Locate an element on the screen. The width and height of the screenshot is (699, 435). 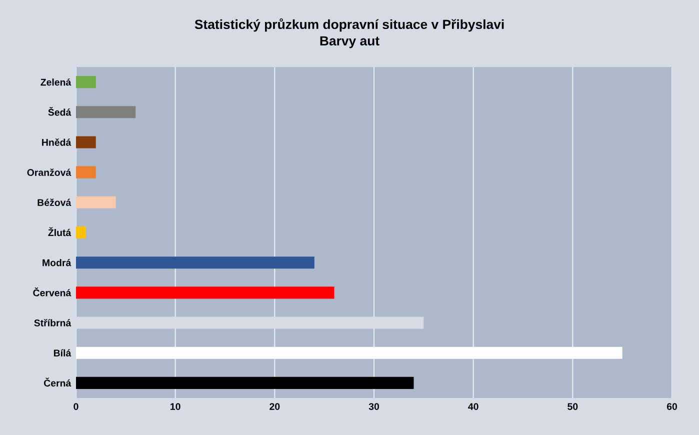
x-tick-label: 60 is located at coordinates (672, 406).